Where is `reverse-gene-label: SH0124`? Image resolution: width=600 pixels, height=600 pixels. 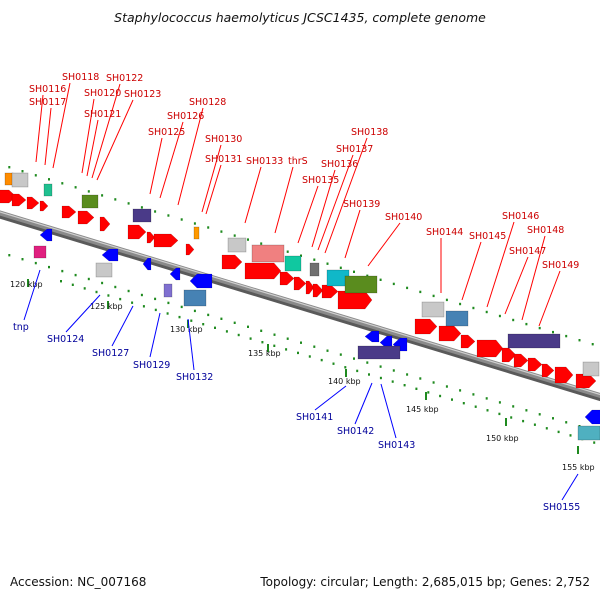
reverse-gene-label: SH0124 is located at coordinates (65, 339).